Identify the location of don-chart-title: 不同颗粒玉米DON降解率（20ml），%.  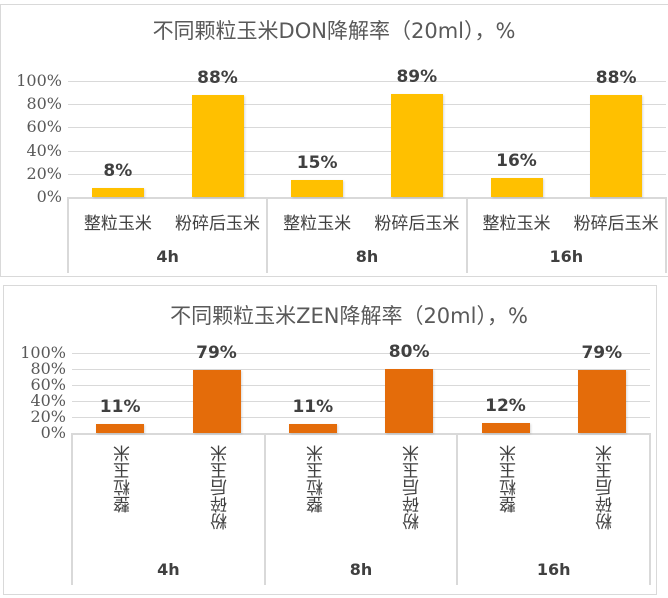
(334, 31).